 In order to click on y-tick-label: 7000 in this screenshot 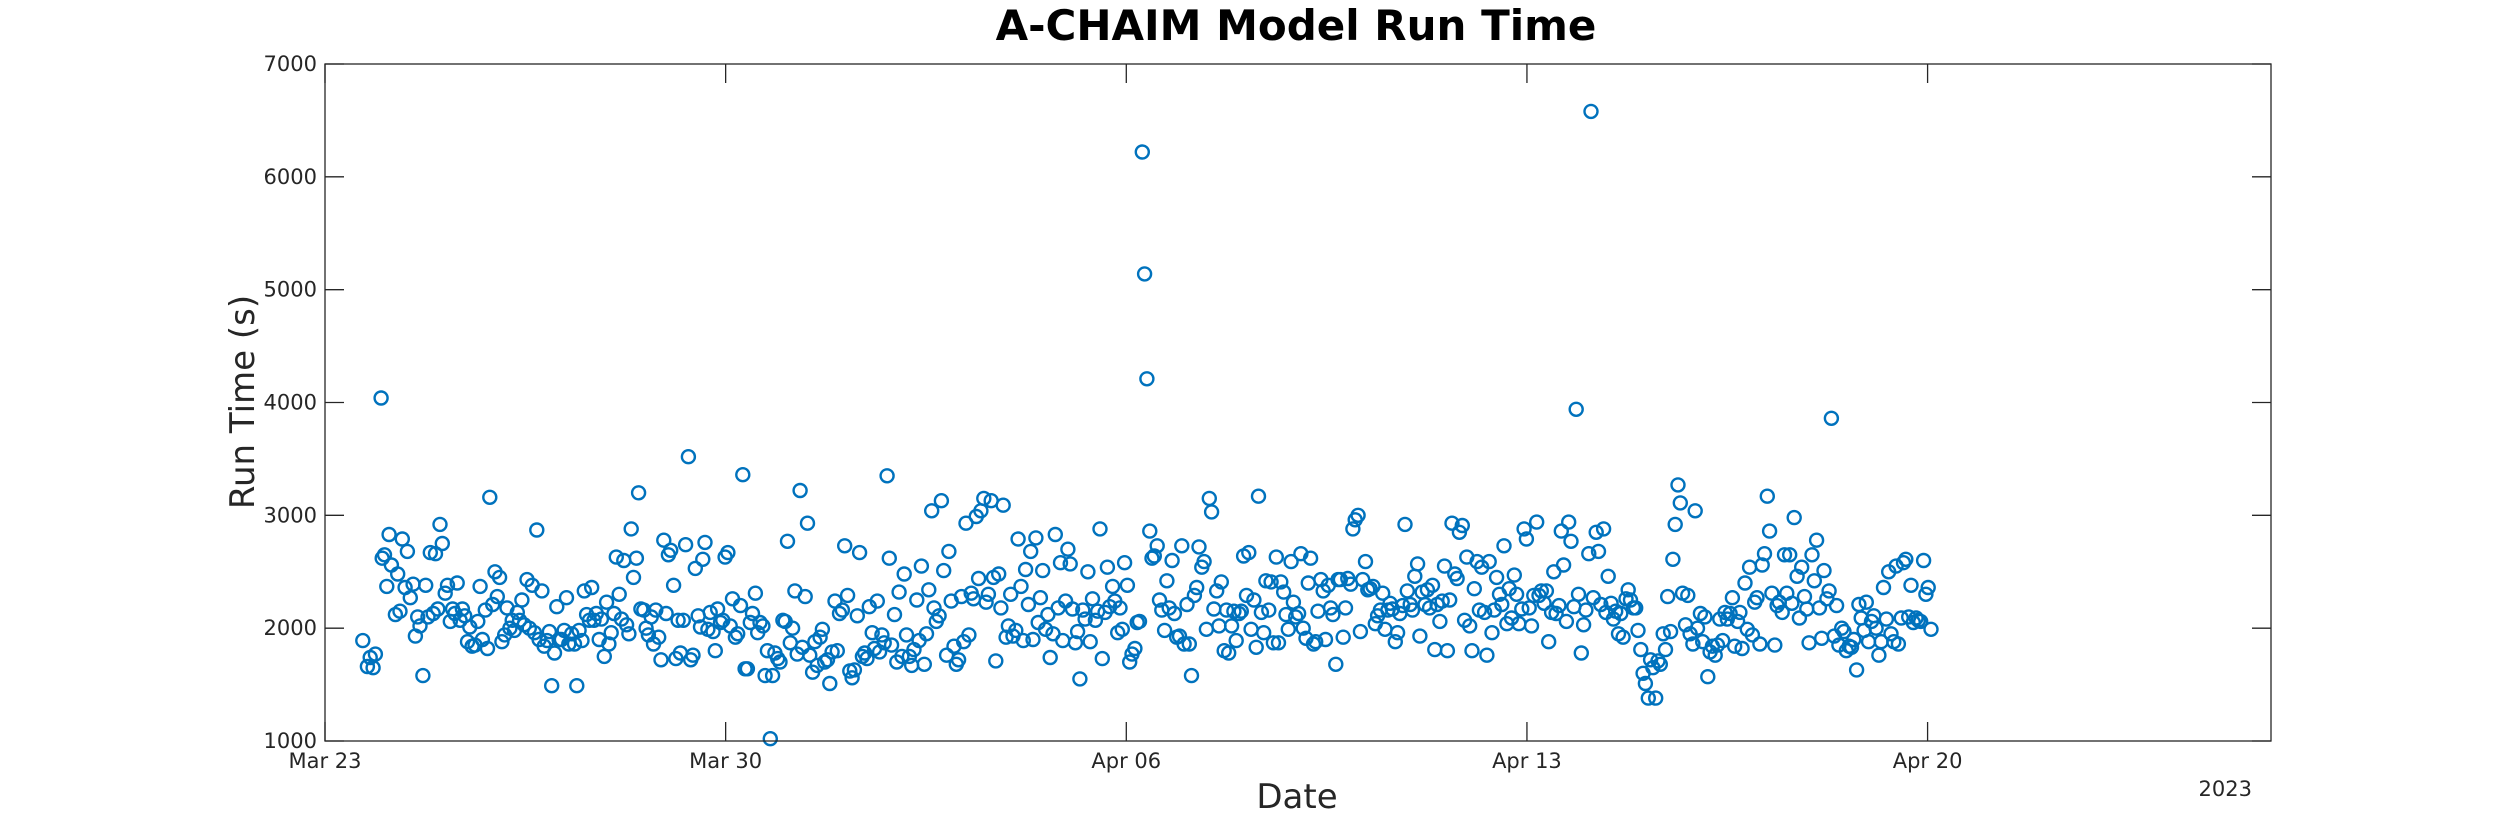, I will do `click(290, 64)`.